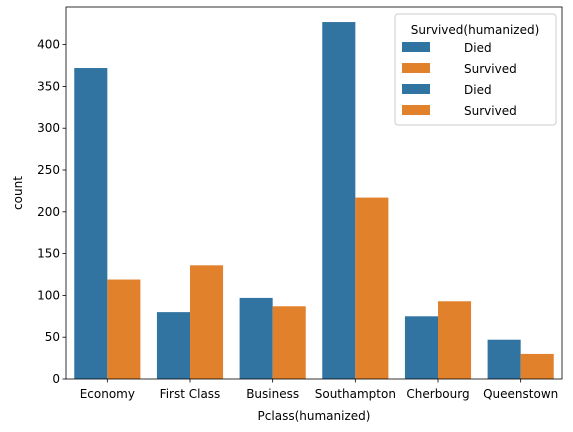  I want to click on y-tick-label: 300, so click(48, 128).